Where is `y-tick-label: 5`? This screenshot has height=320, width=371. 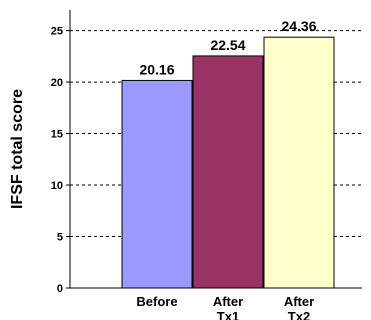
y-tick-label: 5 is located at coordinates (60, 238).